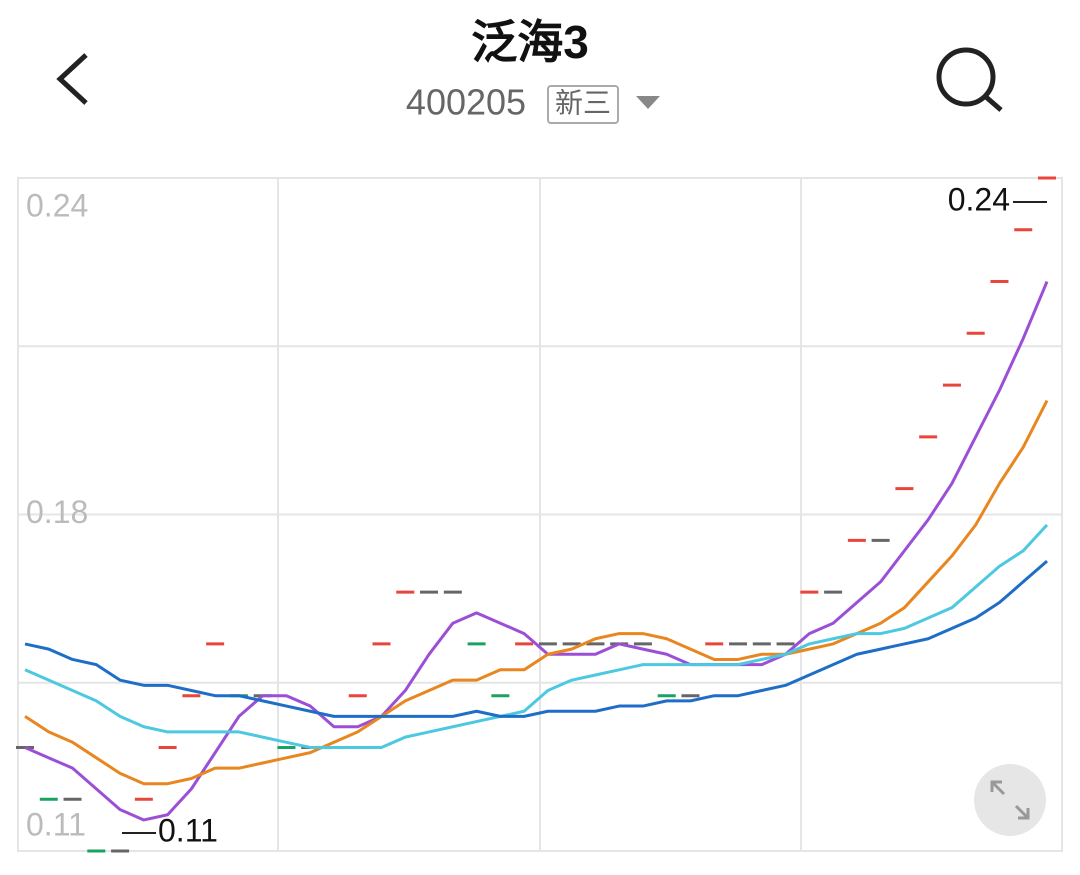 This screenshot has height=875, width=1080. What do you see at coordinates (969, 79) in the screenshot?
I see `search-button` at bounding box center [969, 79].